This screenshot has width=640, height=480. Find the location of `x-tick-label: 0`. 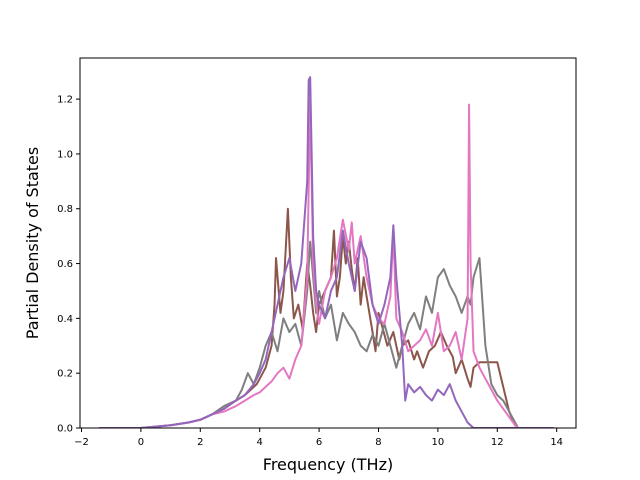

x-tick-label: 0 is located at coordinates (141, 442).